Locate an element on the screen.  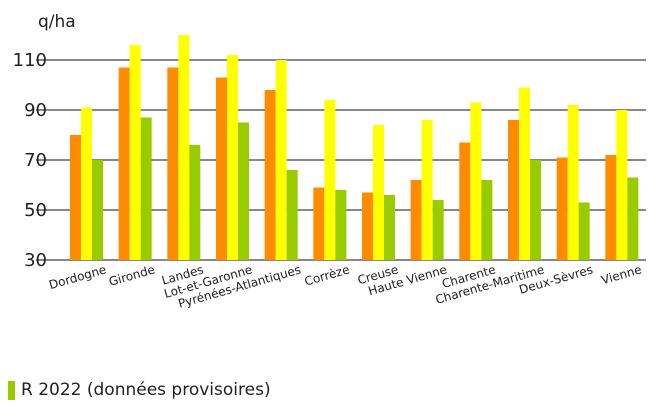
x-tick-label: Vienne is located at coordinates (622, 274).